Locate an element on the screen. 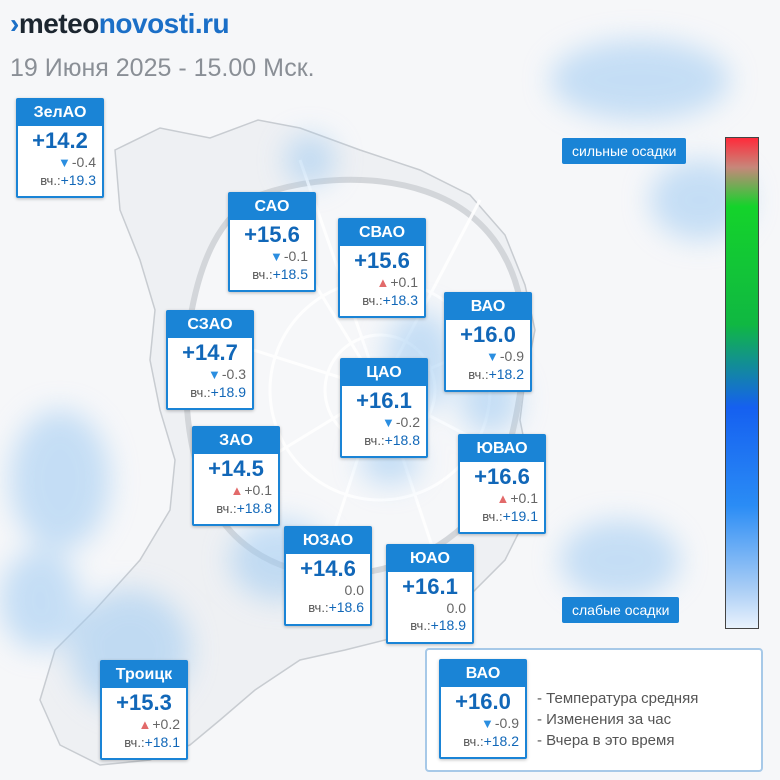  district-yesterday: вч.:+18.5 is located at coordinates (280, 274).